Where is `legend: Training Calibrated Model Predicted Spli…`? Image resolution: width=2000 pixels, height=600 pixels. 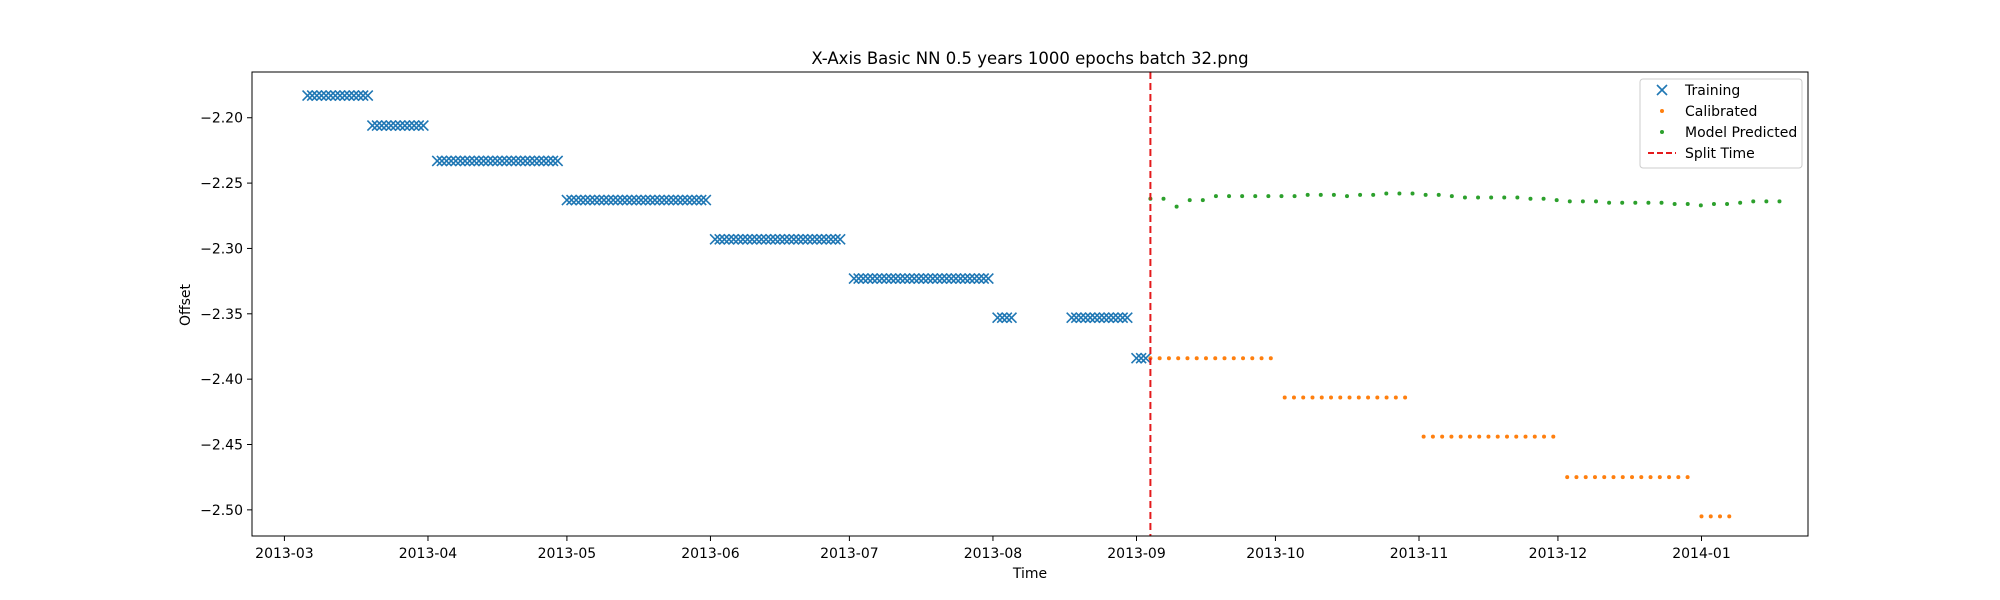 legend: Training Calibrated Model Predicted Spli… is located at coordinates (1721, 123).